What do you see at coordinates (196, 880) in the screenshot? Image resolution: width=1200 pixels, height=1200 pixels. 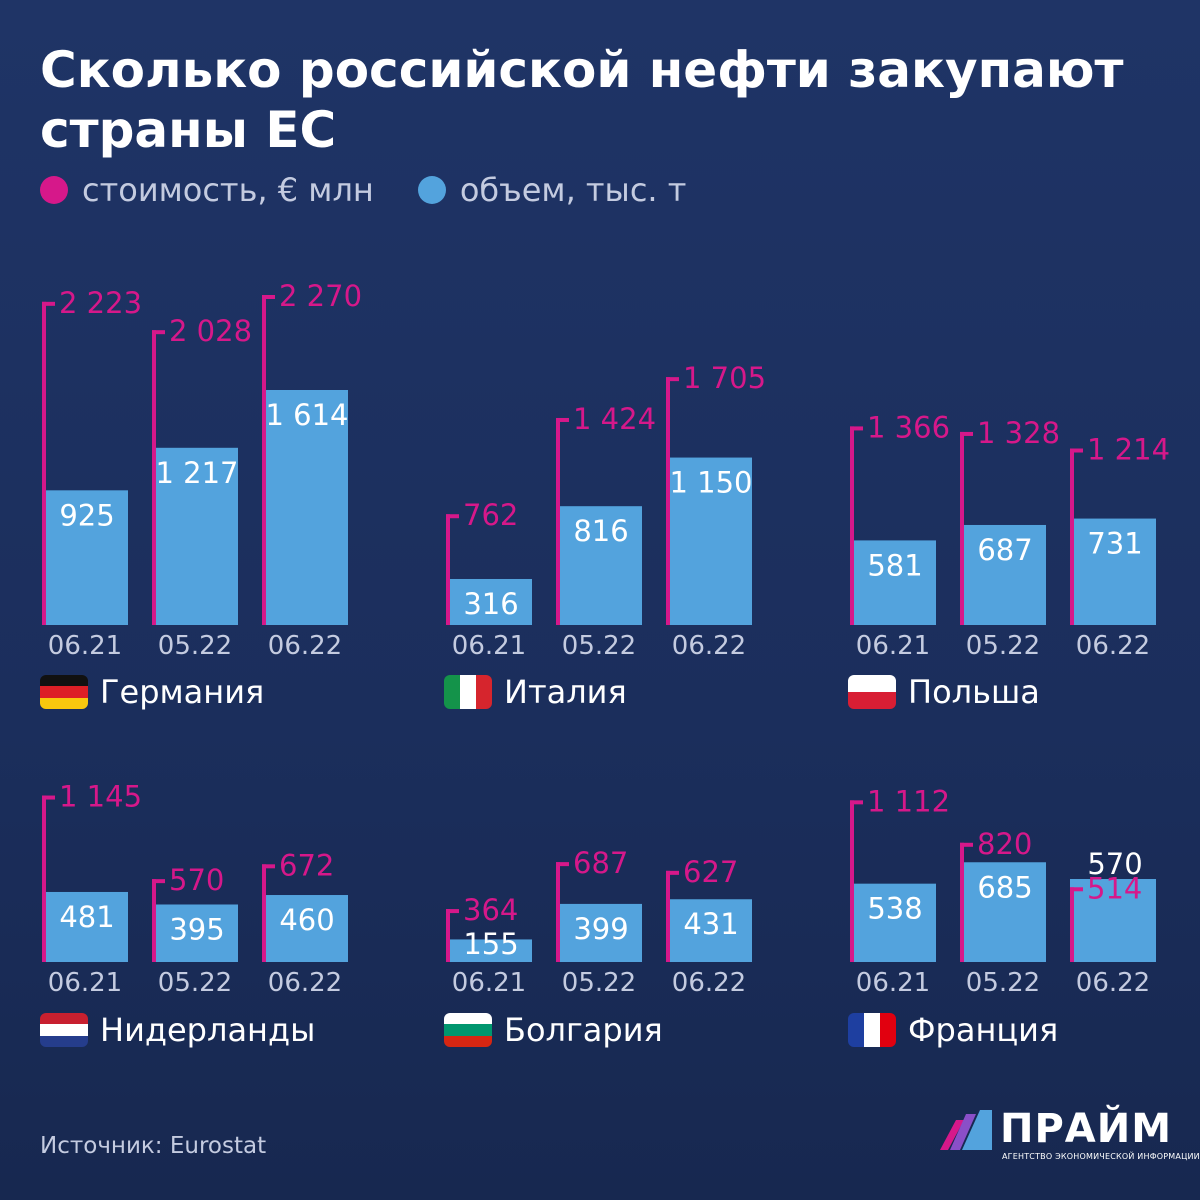 I see `netherlands-cost-label: 570` at bounding box center [196, 880].